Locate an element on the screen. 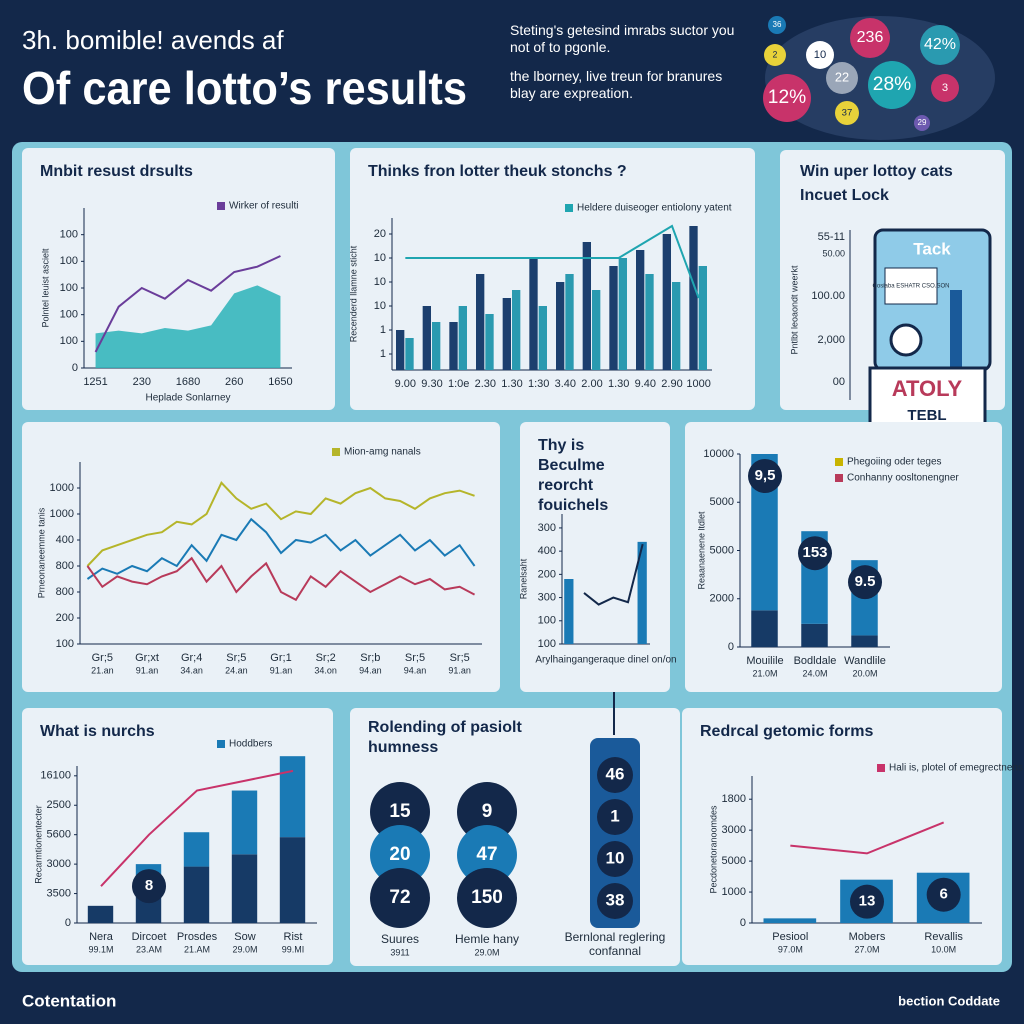 The width and height of the screenshot is (1024, 1024). x-tick-label: Sr;5 is located at coordinates (236, 658).